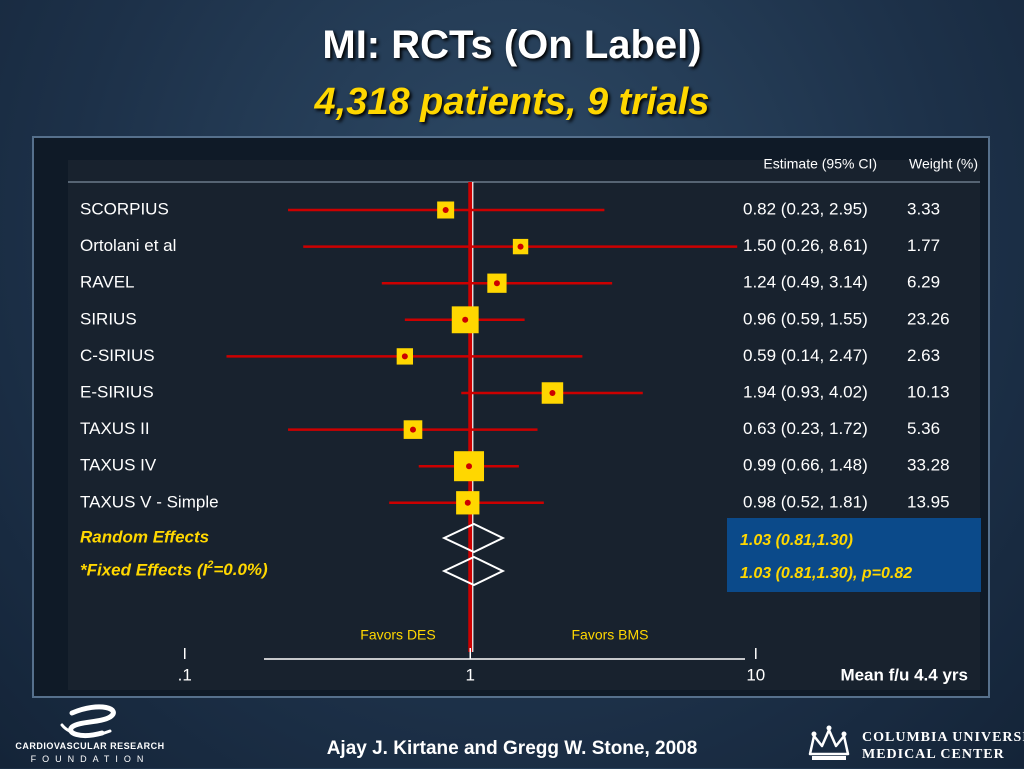  Describe the element at coordinates (805, 391) in the screenshot. I see `study-5-ci-text: 1.94 (0.93, 4.02)` at that location.